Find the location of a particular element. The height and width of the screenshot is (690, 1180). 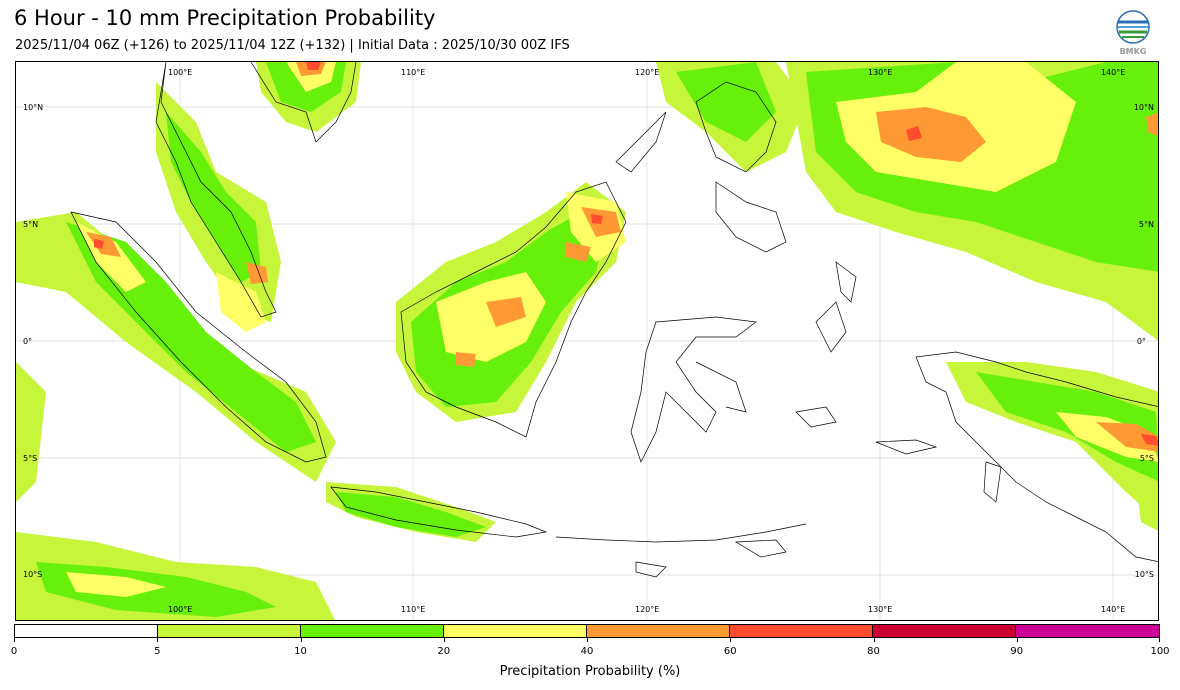

colorbar is located at coordinates (587, 631).